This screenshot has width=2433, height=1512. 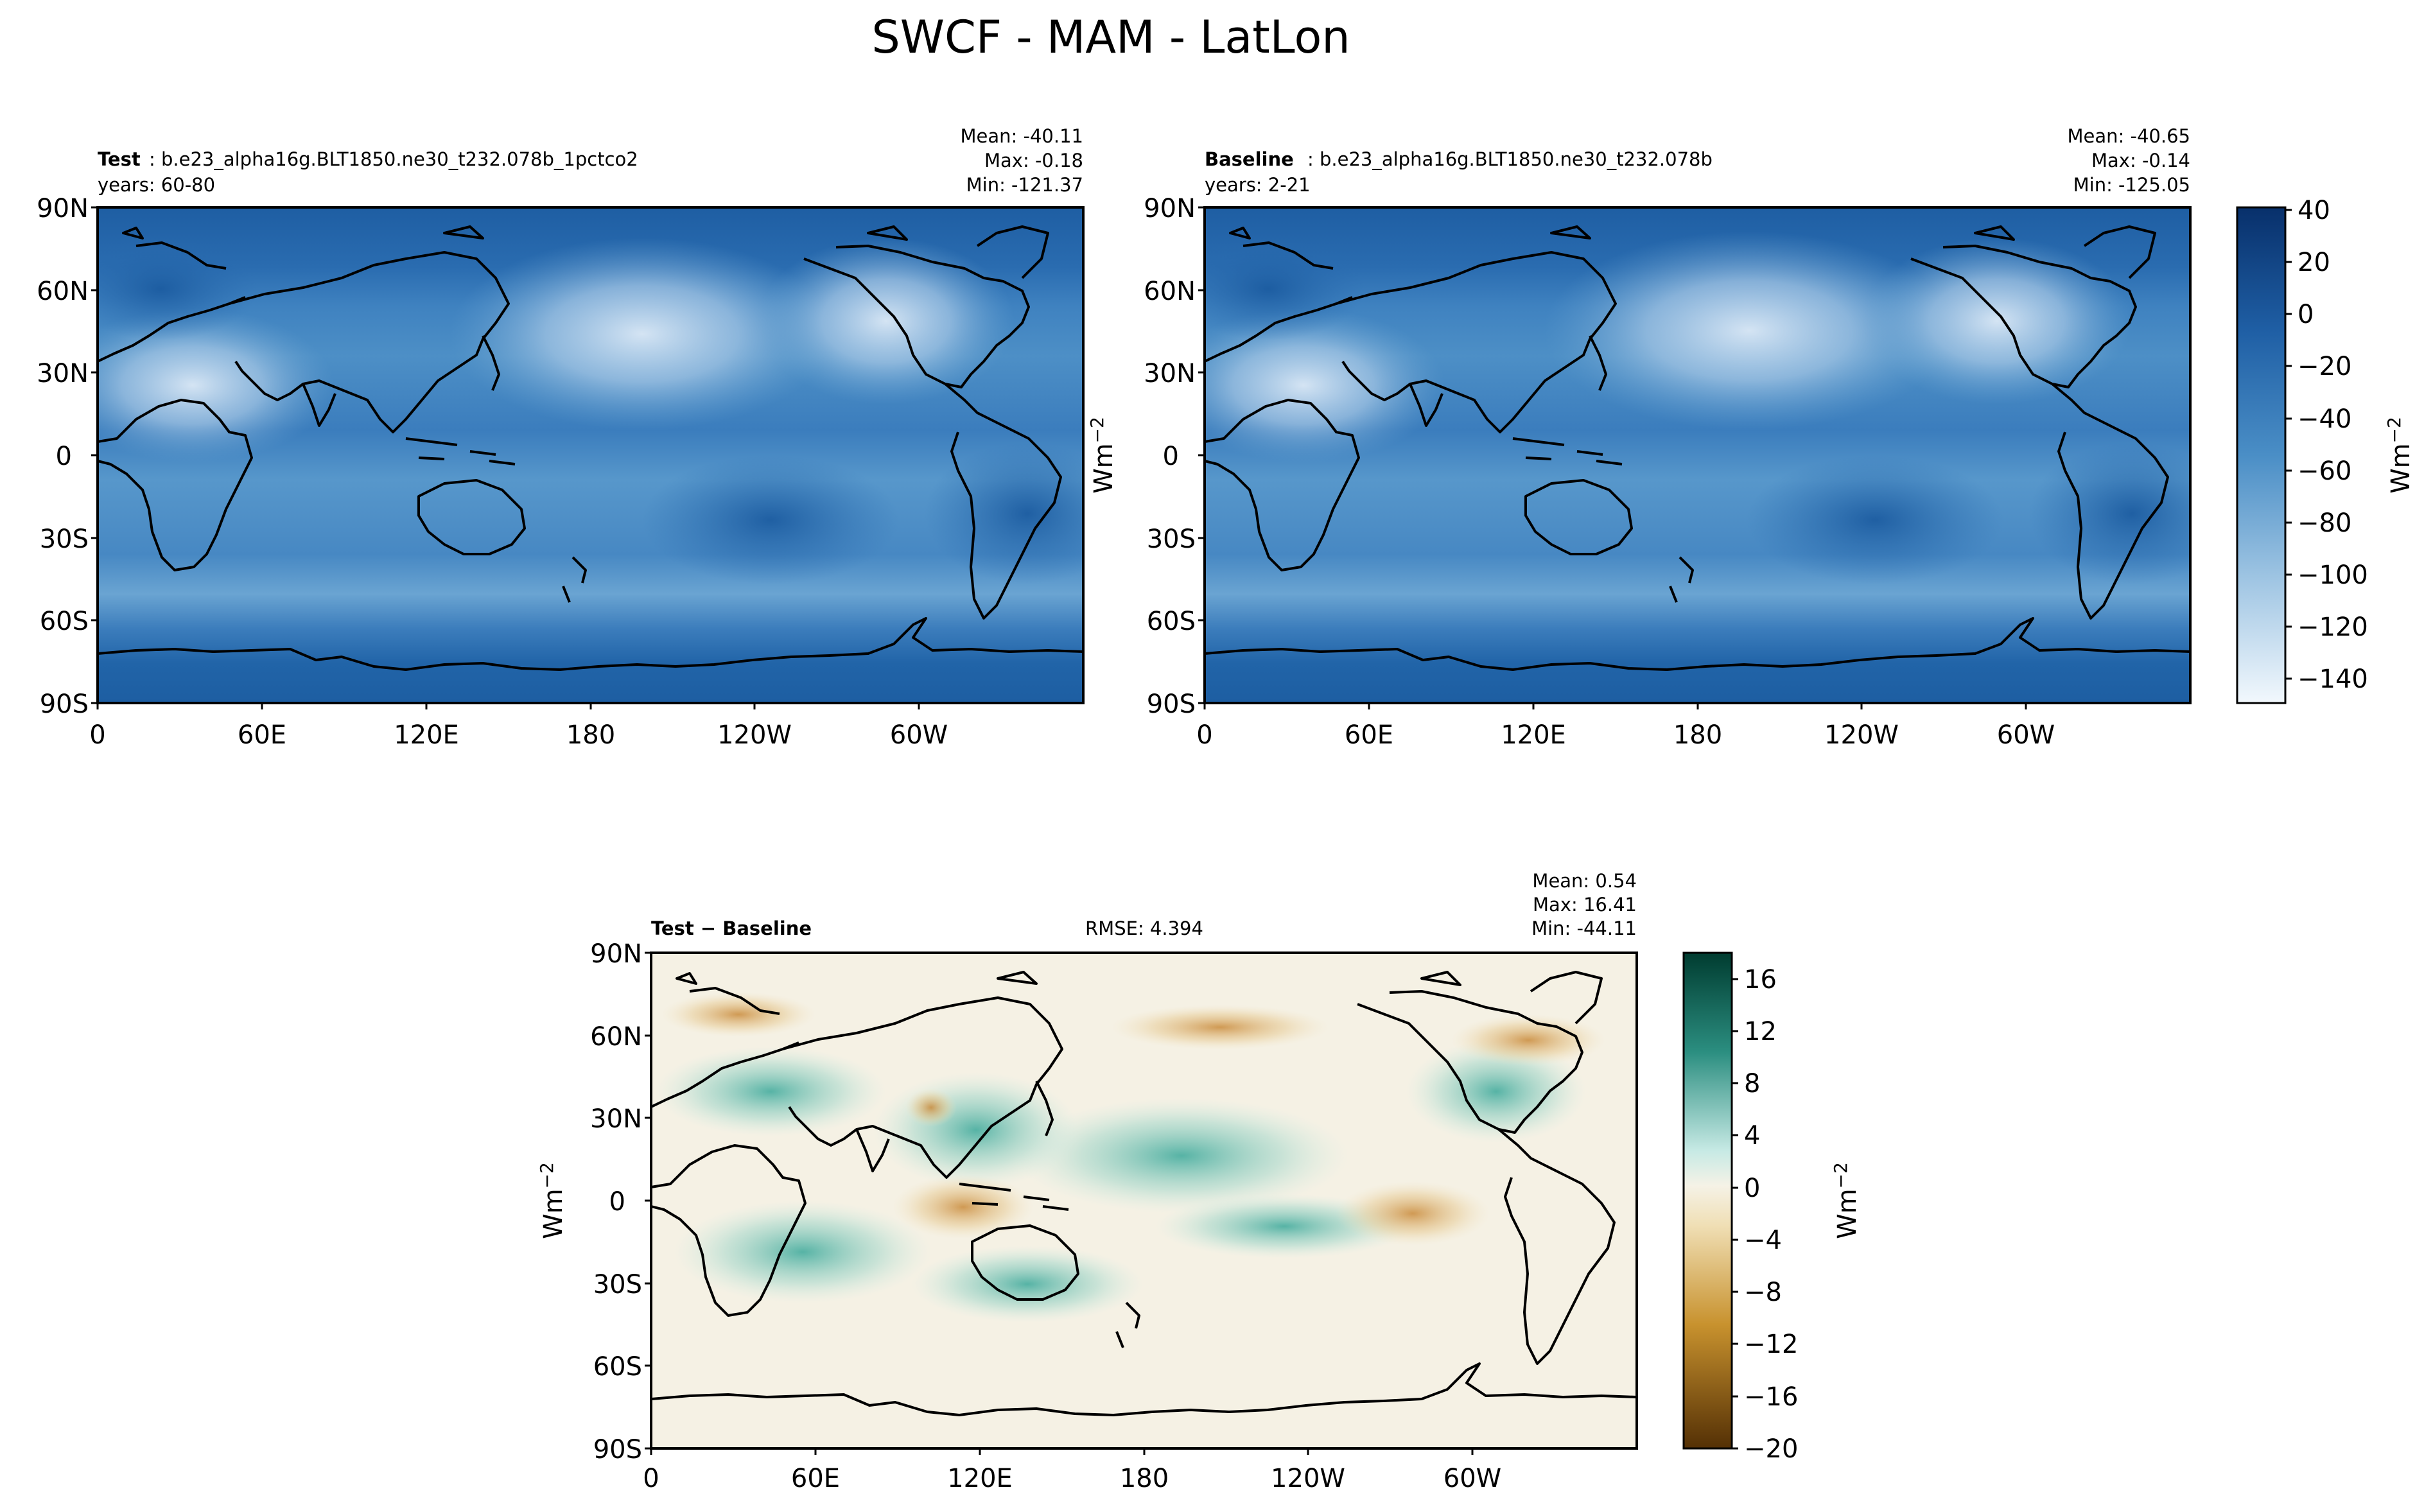 What do you see at coordinates (262, 735) in the screenshot?
I see `panel-test-xtick-60e: 60E` at bounding box center [262, 735].